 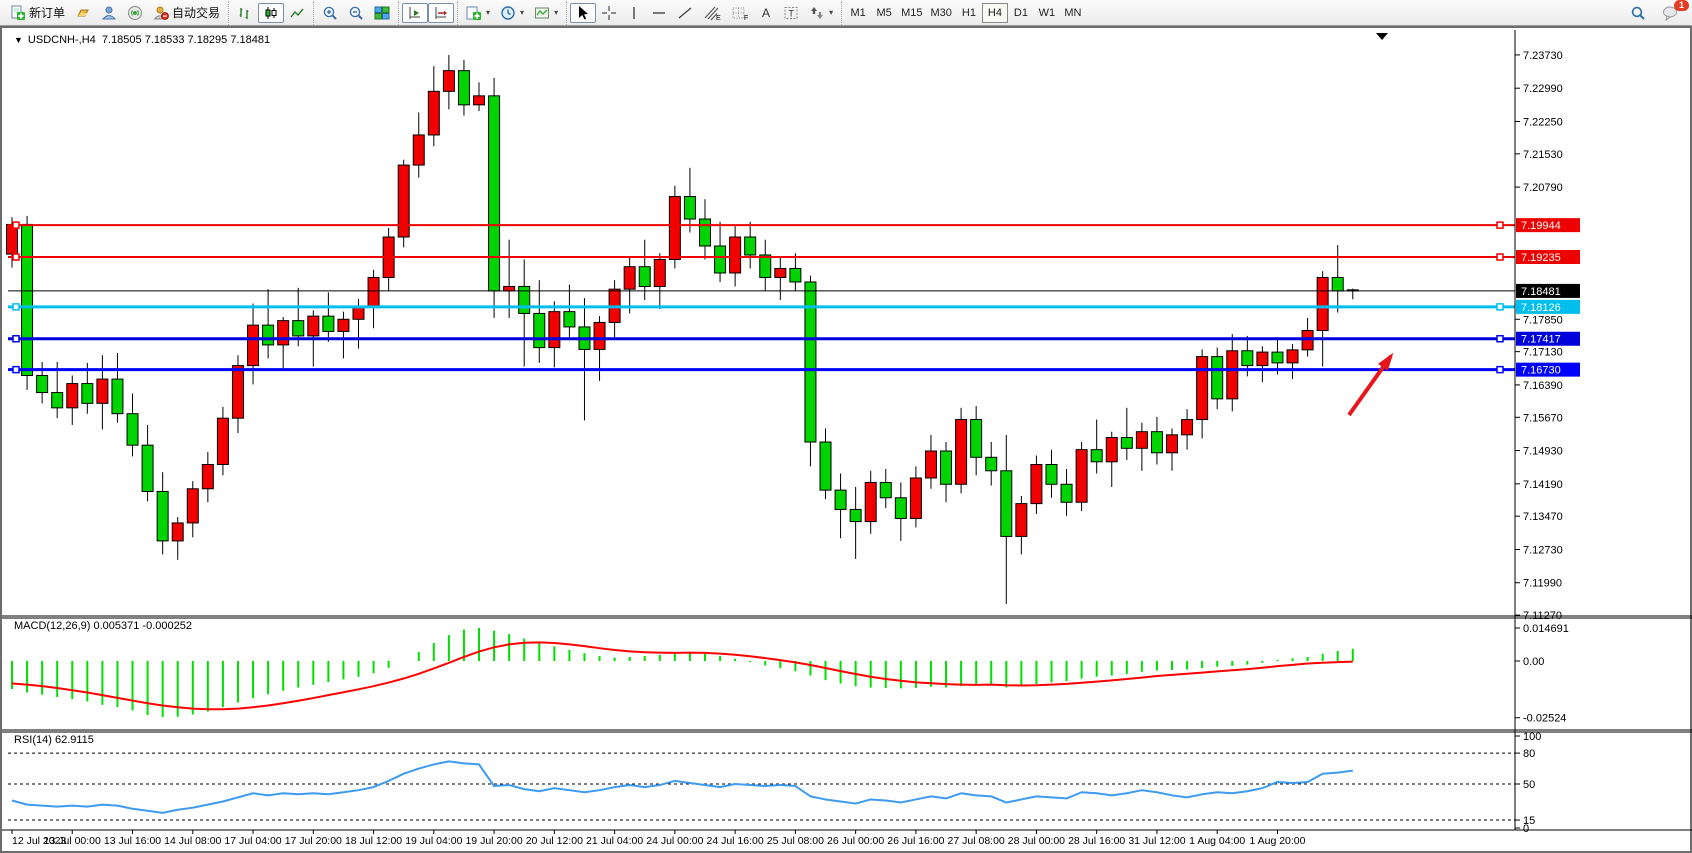 I want to click on indicators-icon, so click(x=474, y=13).